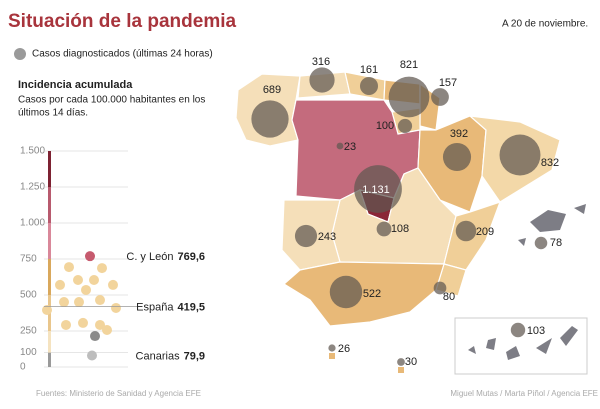 The image size is (600, 409). I want to click on y-tick-label: 500, so click(28, 295).